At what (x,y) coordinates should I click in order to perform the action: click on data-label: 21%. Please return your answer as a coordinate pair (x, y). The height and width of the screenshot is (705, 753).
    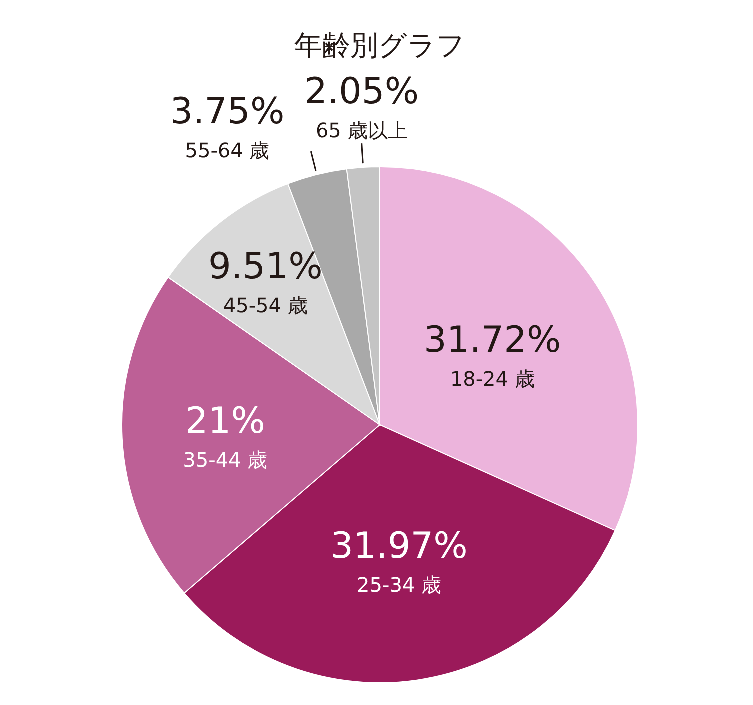
    Looking at the image, I should click on (225, 421).